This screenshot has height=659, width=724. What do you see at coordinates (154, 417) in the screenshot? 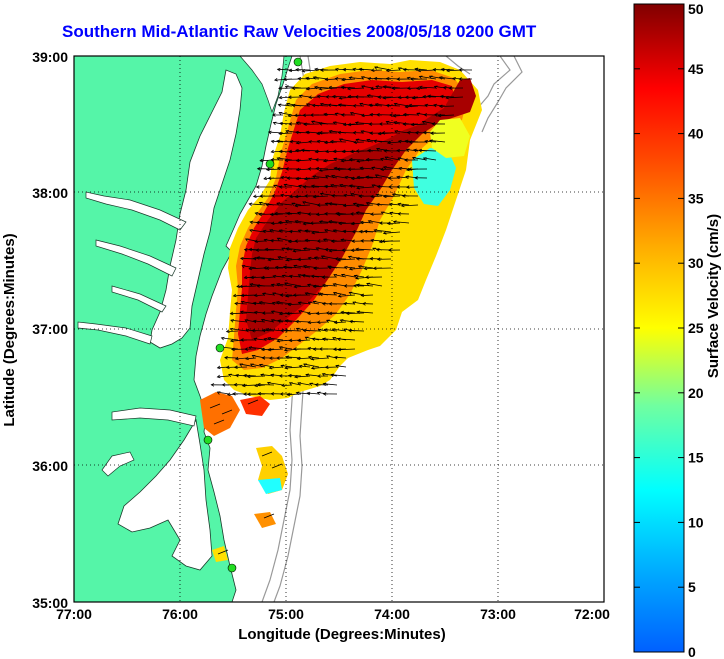
I see `albemarle-sound` at bounding box center [154, 417].